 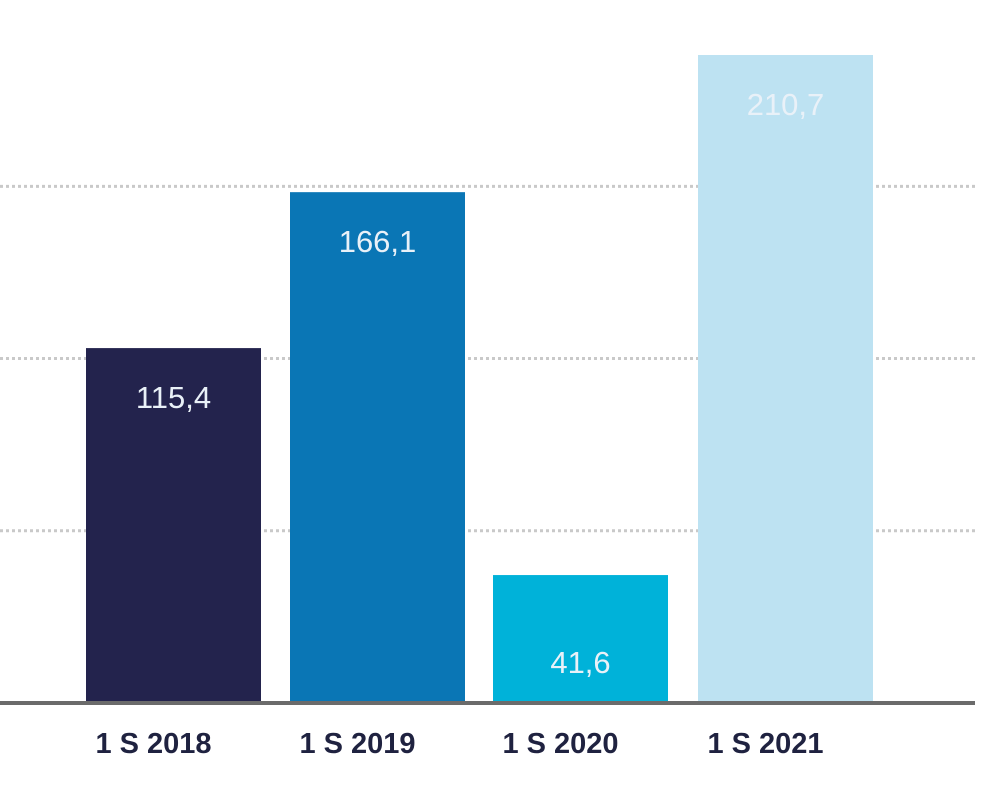 I want to click on bar-value-label-2: 166,1, so click(x=378, y=241).